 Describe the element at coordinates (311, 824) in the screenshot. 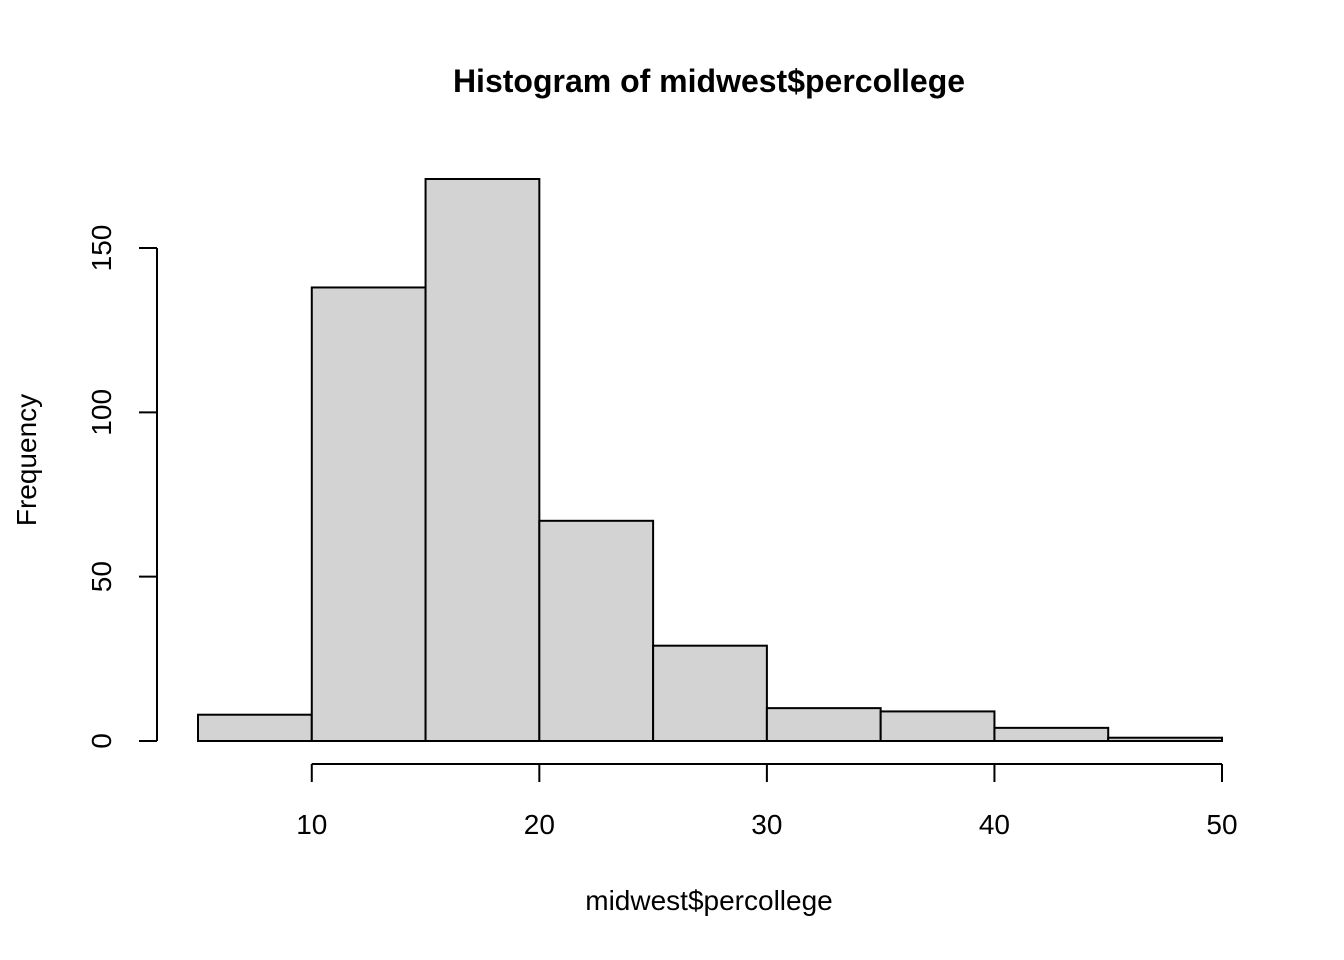

I see `x-tick-label: 10` at that location.